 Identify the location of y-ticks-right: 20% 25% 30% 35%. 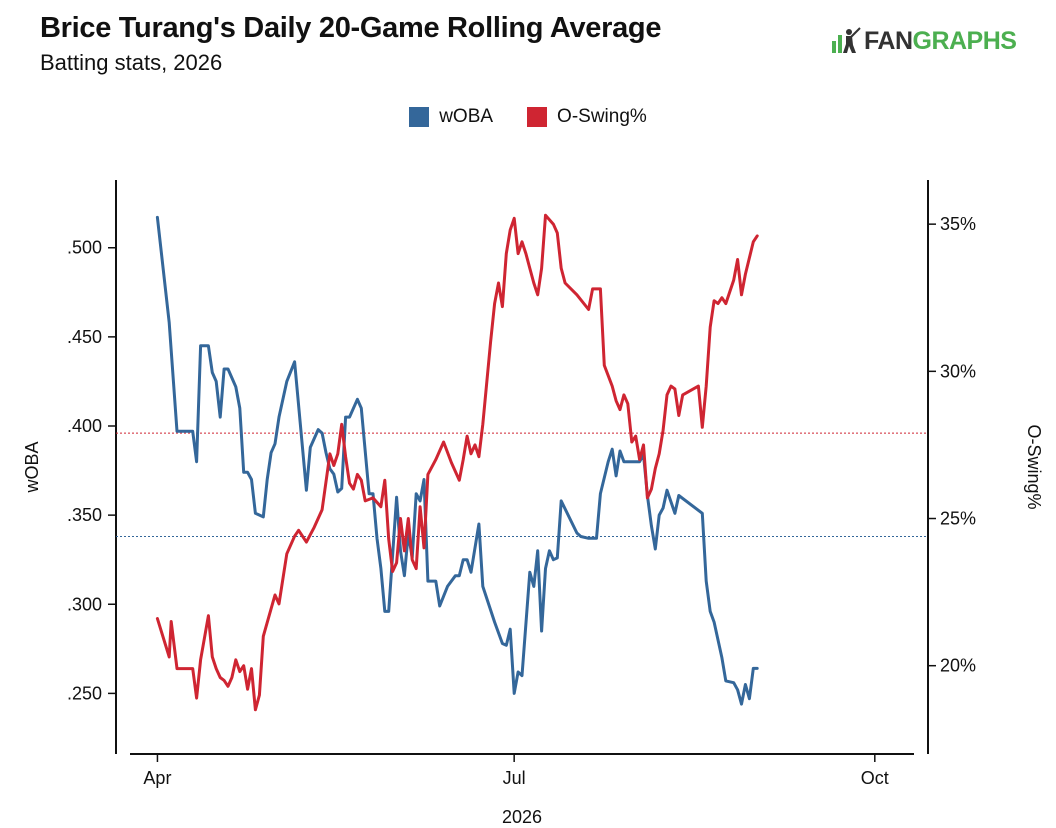
(952, 445).